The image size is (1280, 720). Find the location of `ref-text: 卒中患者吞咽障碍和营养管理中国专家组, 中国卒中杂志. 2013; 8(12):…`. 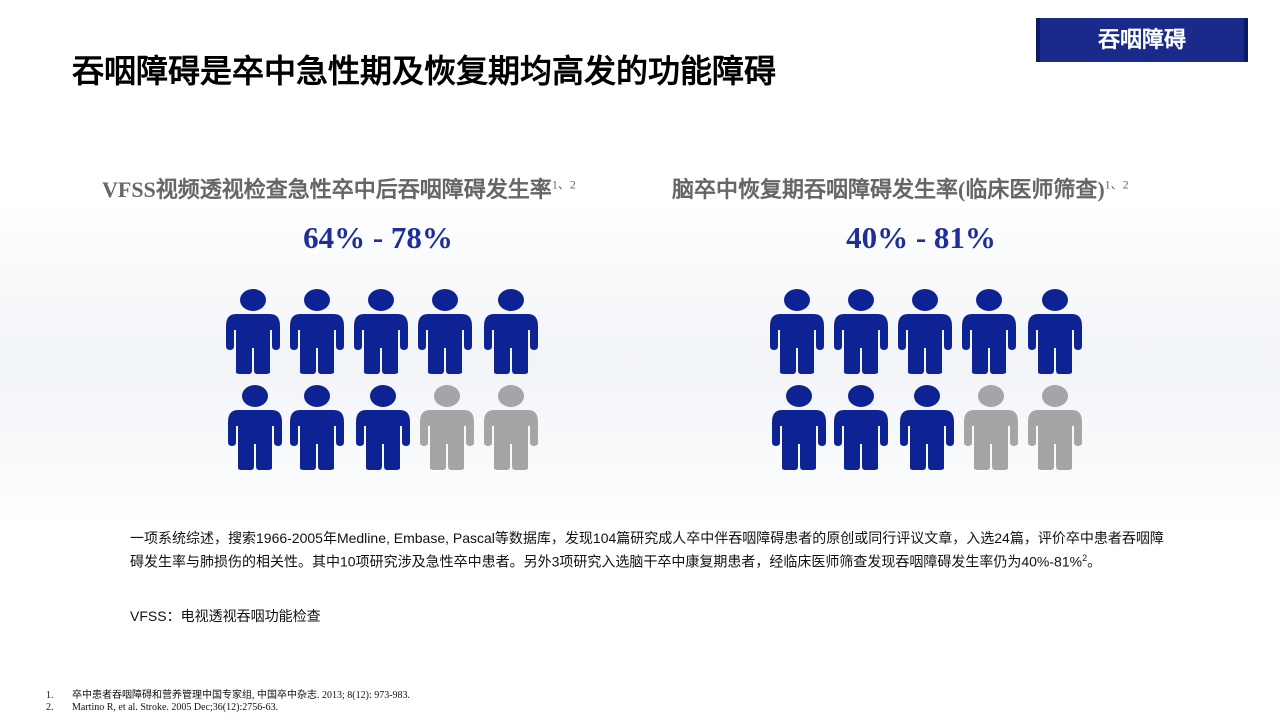

ref-text: 卒中患者吞咽障碍和营养管理中国专家组, 中国卒中杂志. 2013; 8(12):… is located at coordinates (241, 695).